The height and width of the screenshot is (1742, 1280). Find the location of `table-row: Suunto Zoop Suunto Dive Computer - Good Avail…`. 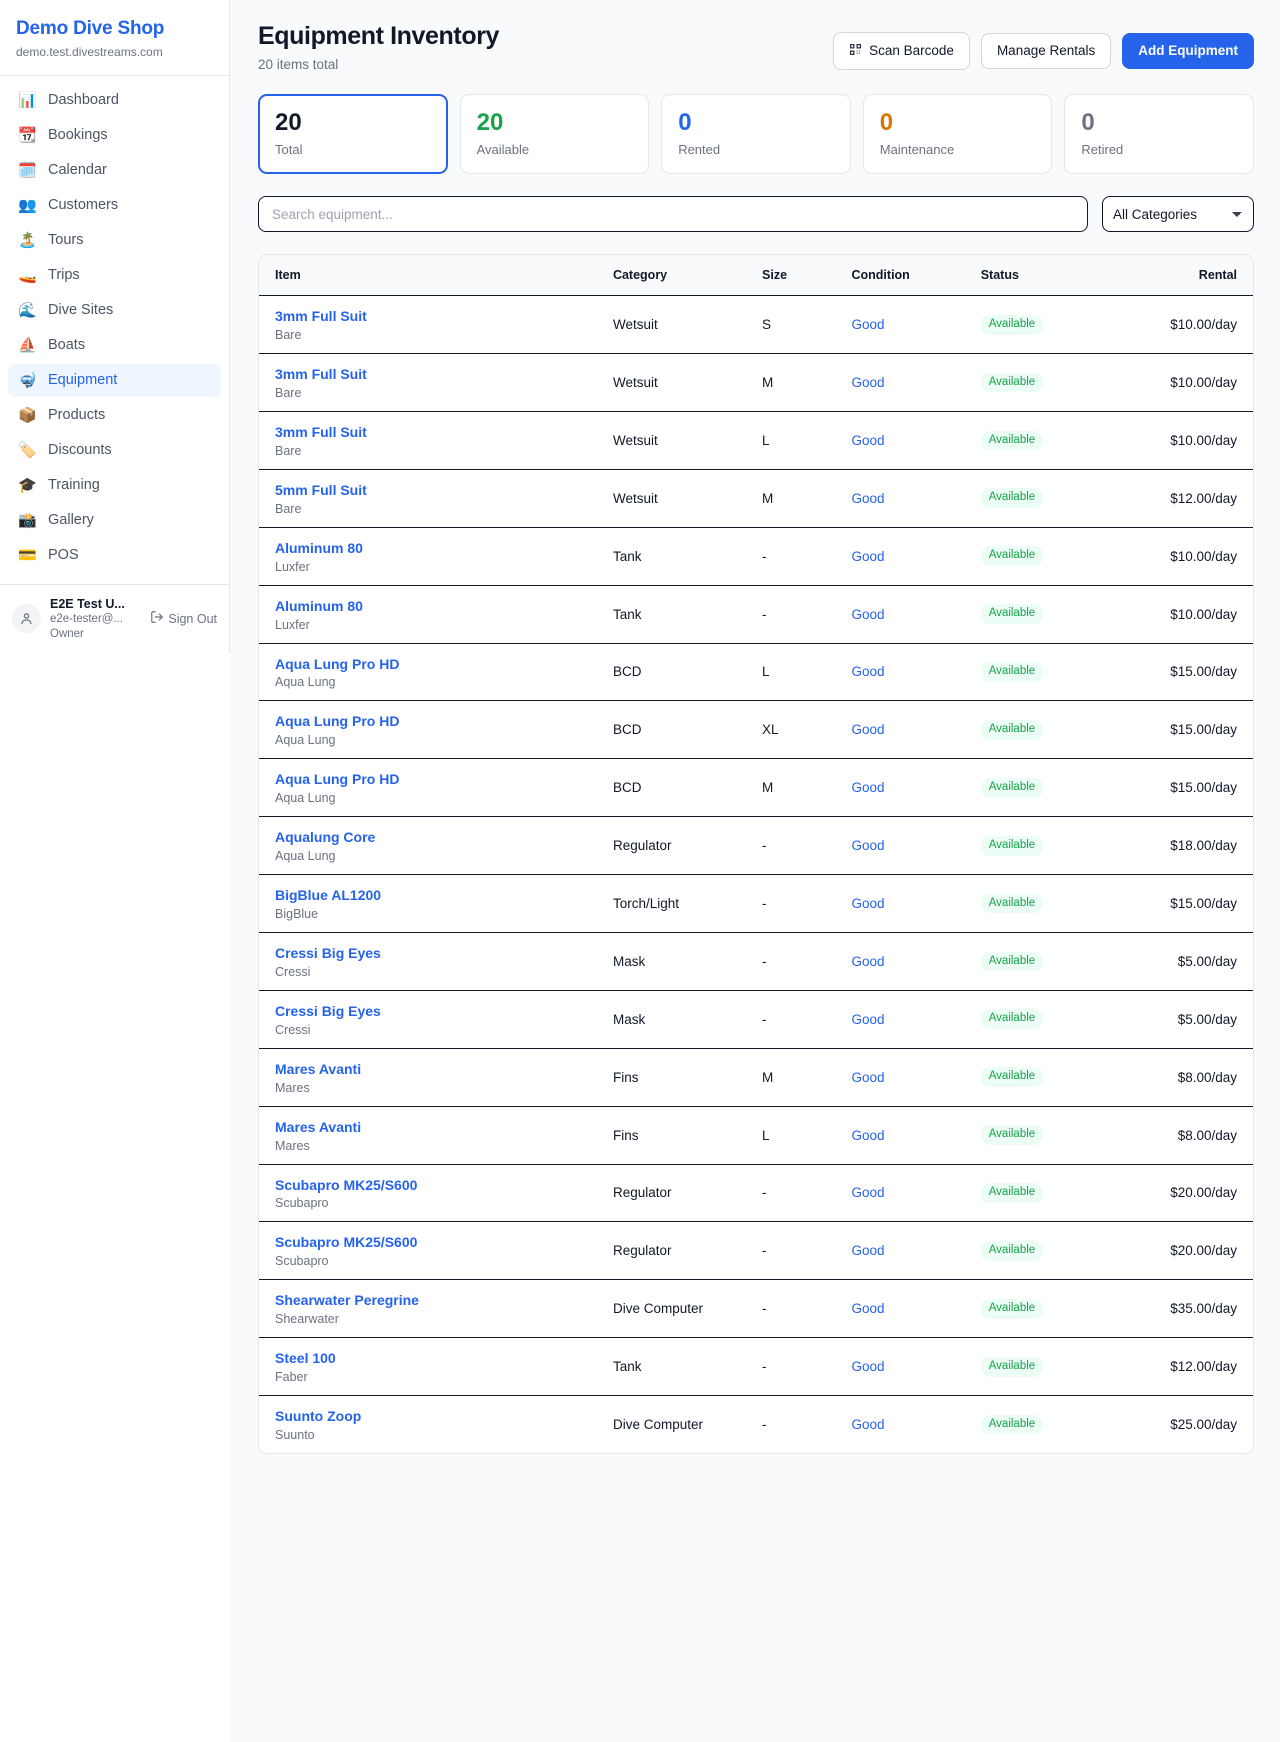

table-row: Suunto Zoop Suunto Dive Computer - Good Avail… is located at coordinates (756, 1424).